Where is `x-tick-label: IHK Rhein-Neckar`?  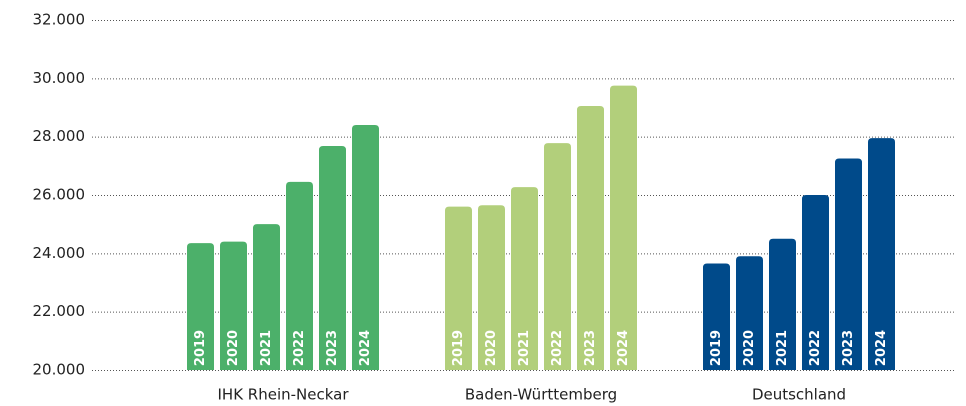
x-tick-label: IHK Rhein-Neckar is located at coordinates (283, 395).